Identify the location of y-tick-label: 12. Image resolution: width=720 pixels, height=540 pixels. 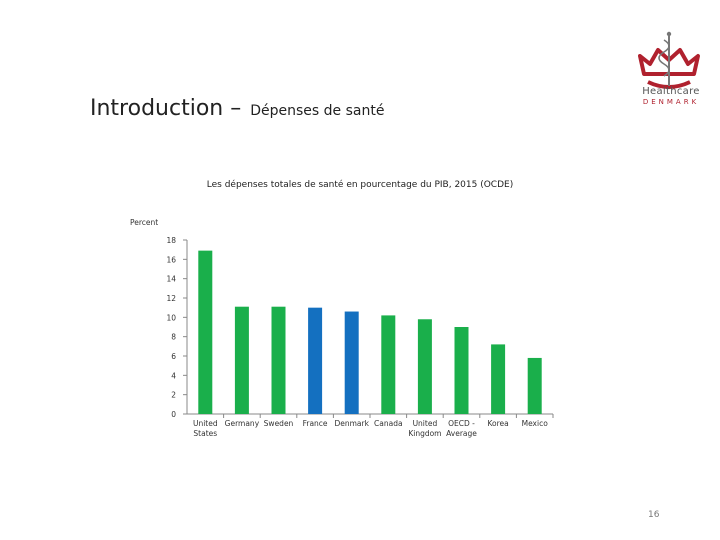
(171, 298).